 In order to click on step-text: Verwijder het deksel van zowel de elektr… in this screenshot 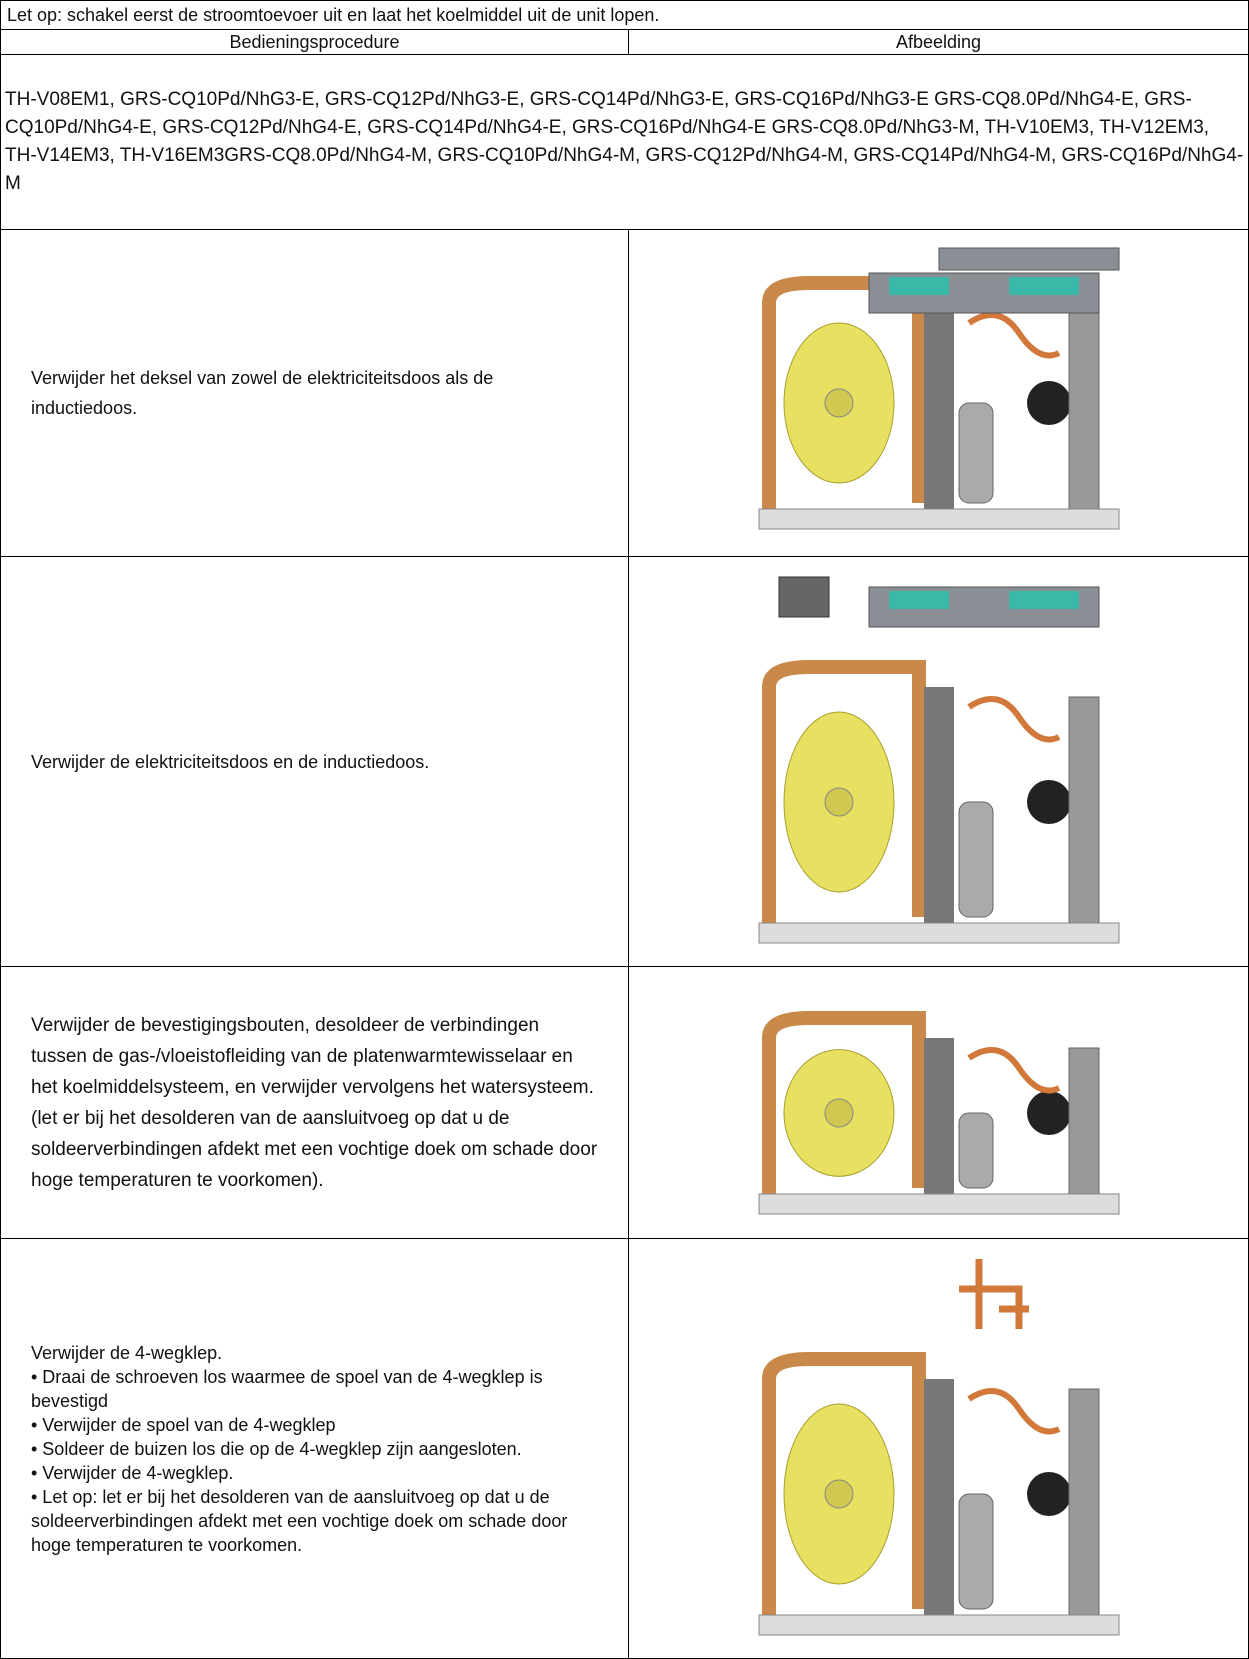, I will do `click(314, 393)`.